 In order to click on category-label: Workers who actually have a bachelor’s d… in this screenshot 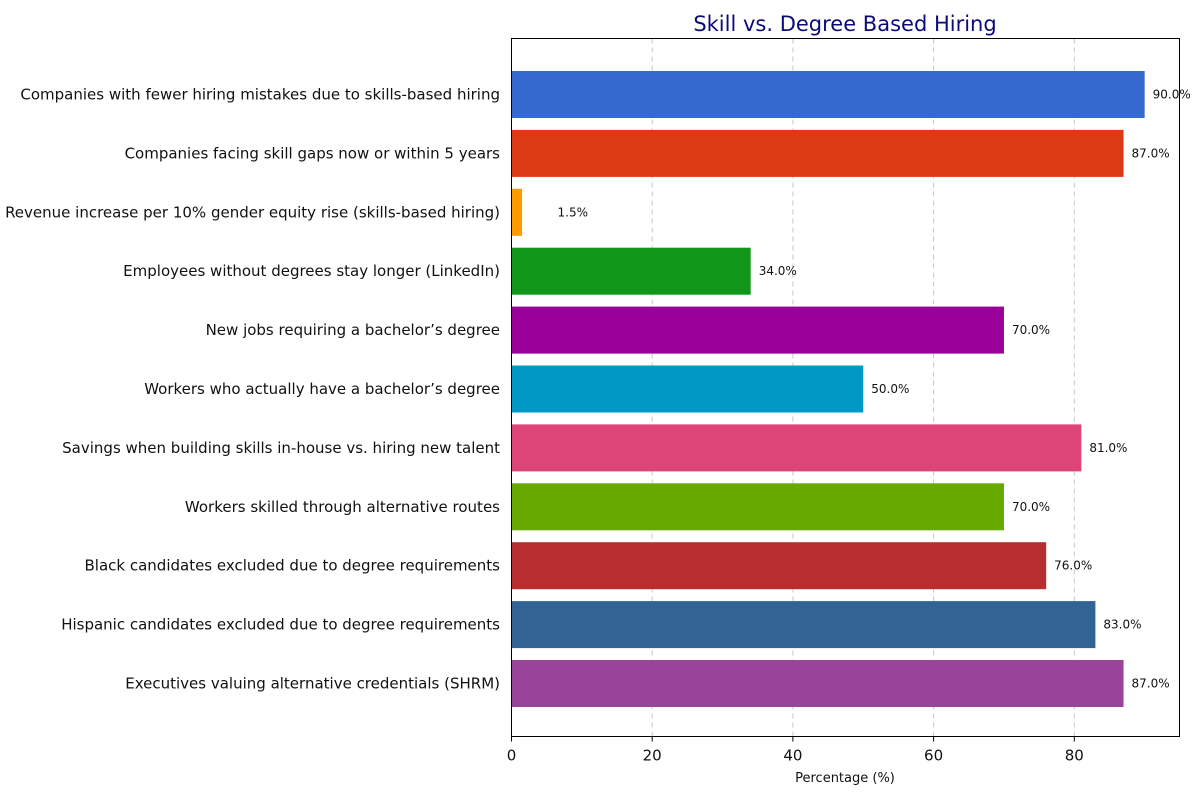, I will do `click(322, 389)`.